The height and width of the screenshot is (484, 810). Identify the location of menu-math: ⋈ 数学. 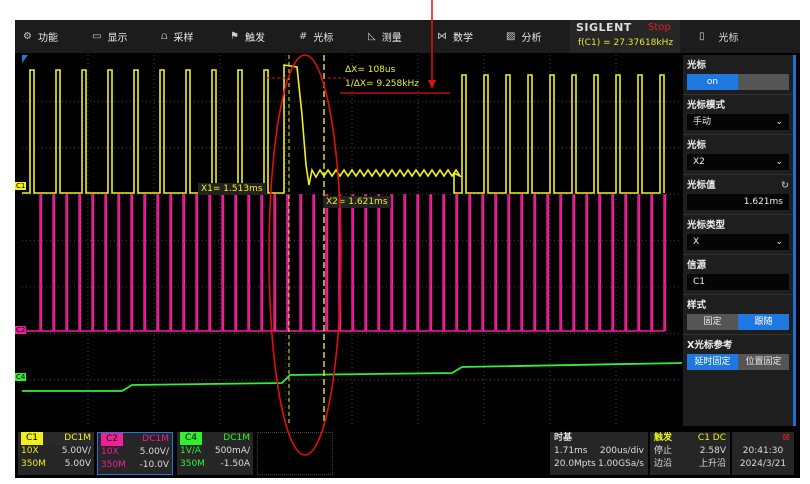
(455, 37).